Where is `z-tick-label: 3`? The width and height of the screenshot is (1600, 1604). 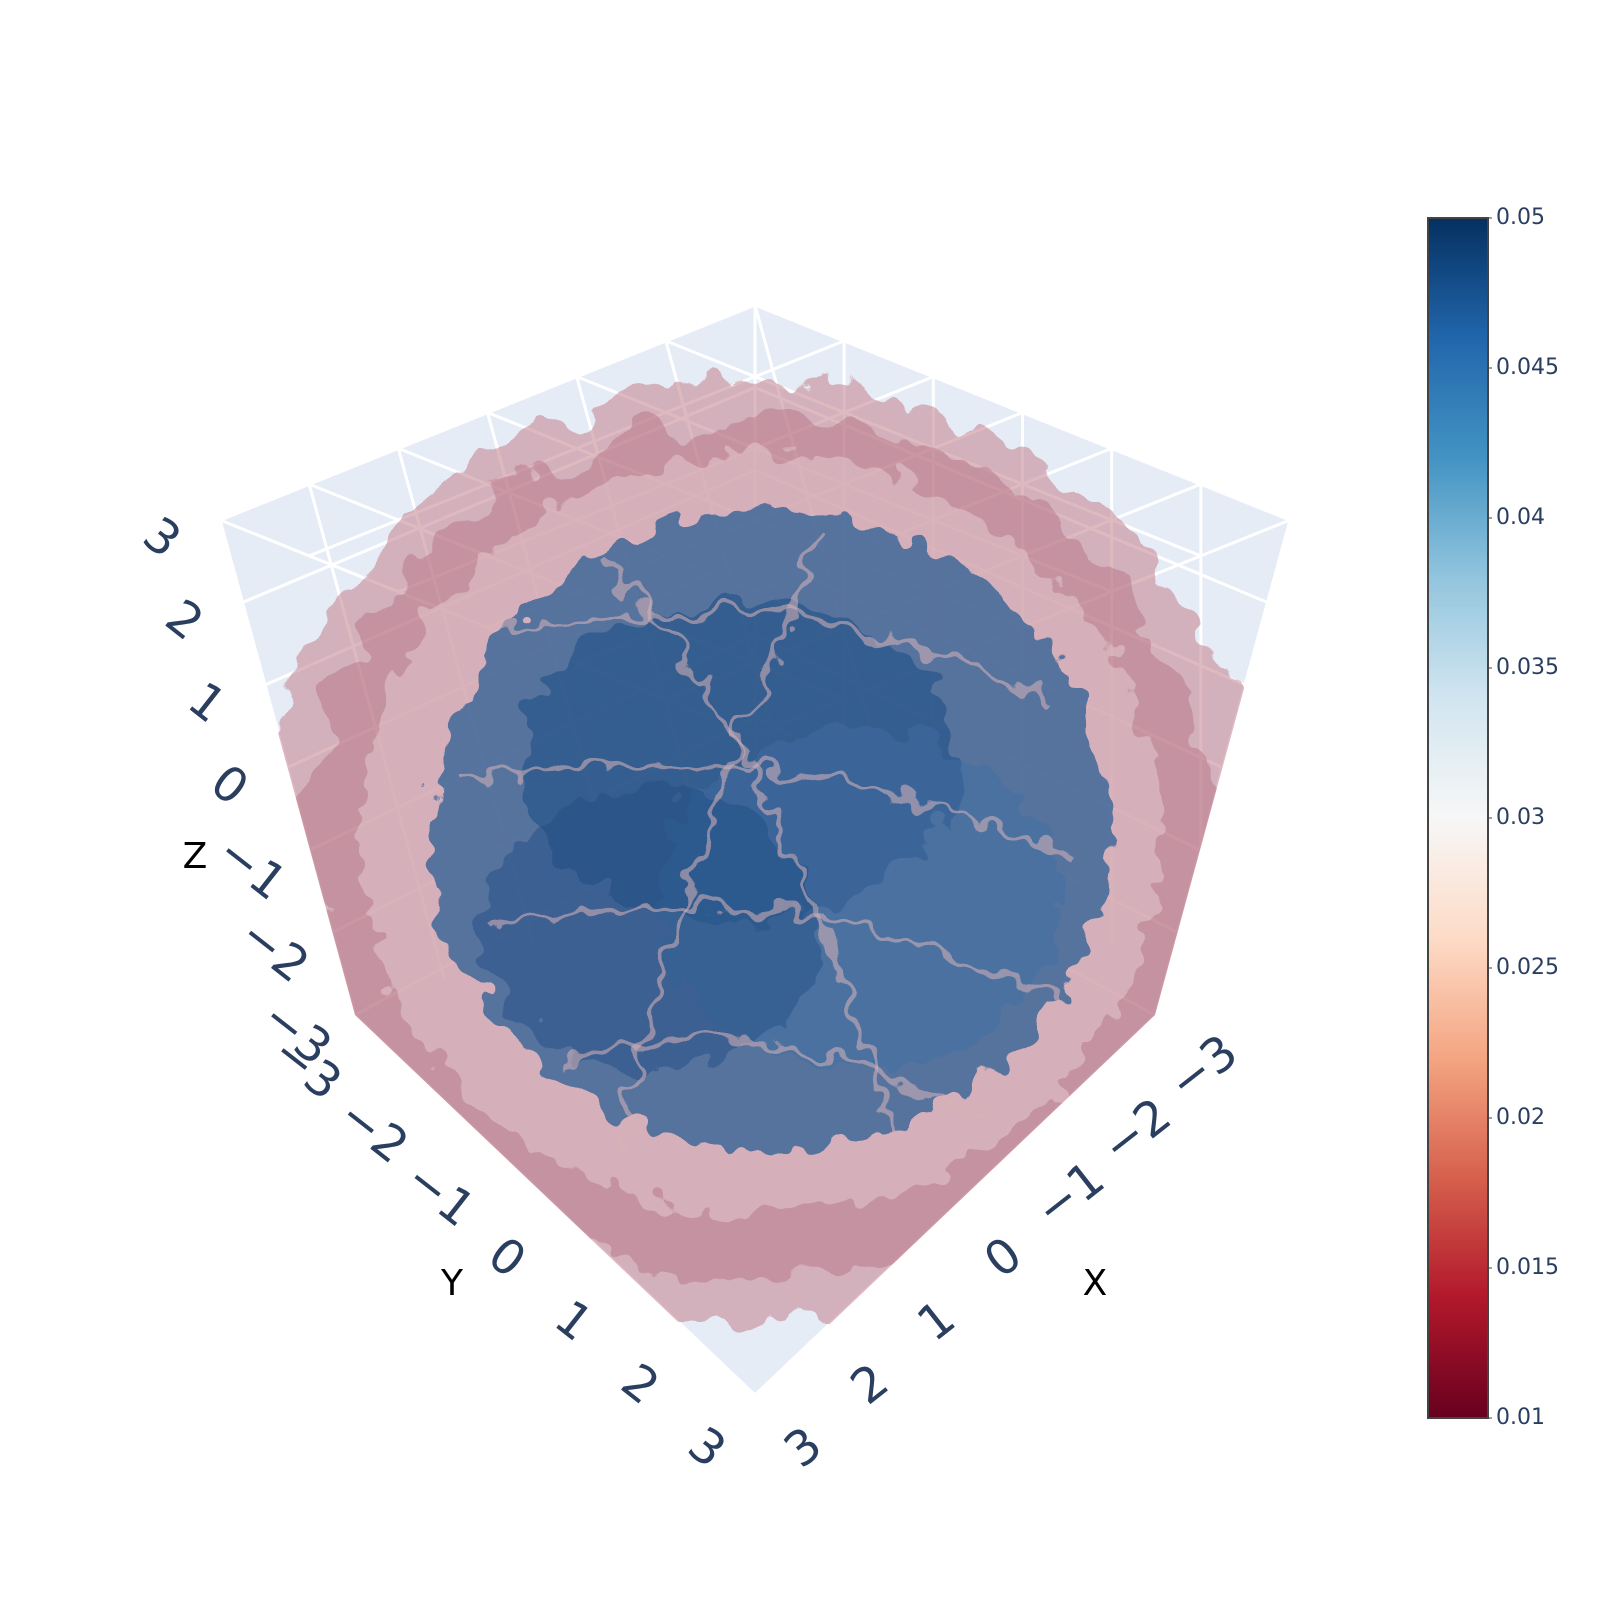 z-tick-label: 3 is located at coordinates (162, 537).